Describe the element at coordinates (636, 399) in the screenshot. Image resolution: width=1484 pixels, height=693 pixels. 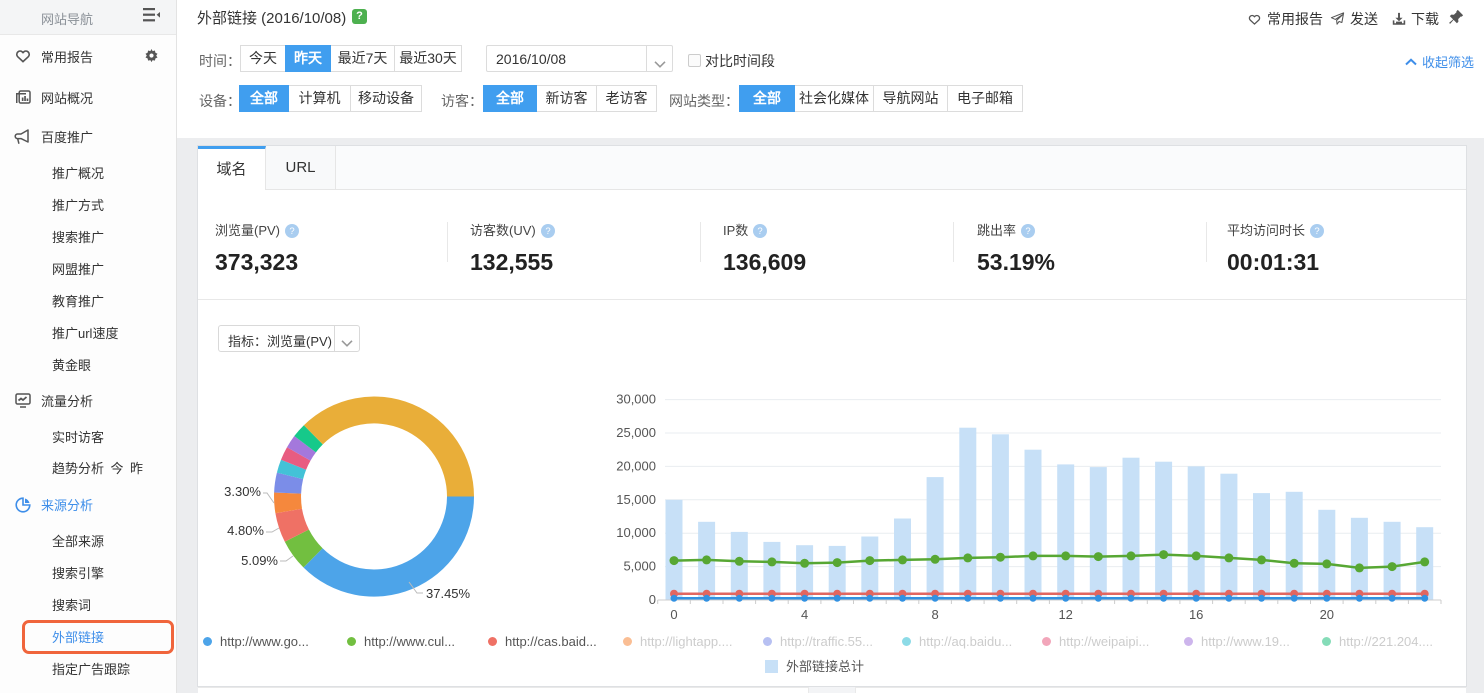
I see `svg-text: 30,000` at that location.